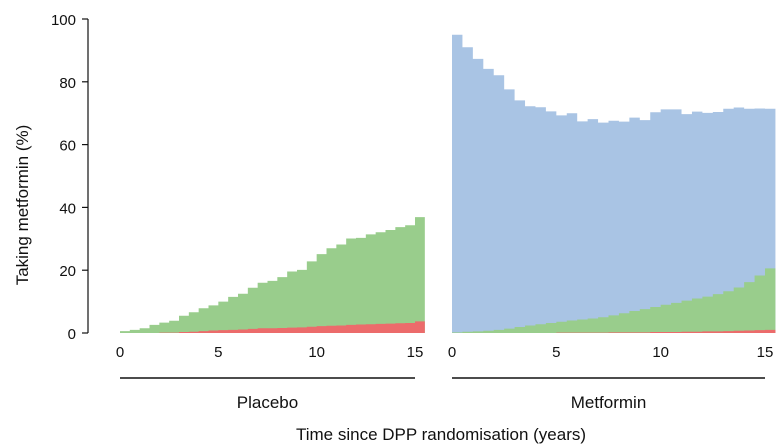 This screenshot has height=446, width=781. What do you see at coordinates (441, 434) in the screenshot?
I see `x-axis-label: Time since DPP randomisation (years)` at bounding box center [441, 434].